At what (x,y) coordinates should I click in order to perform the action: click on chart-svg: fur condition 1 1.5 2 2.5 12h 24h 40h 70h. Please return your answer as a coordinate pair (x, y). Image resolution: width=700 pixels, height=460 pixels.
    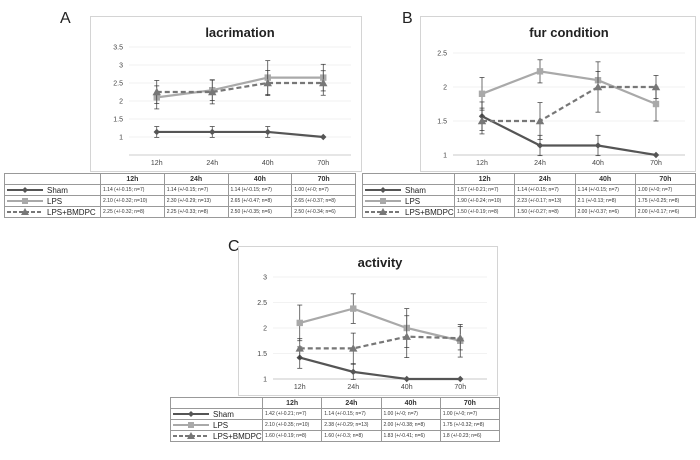
    Looking at the image, I should click on (561, 96).